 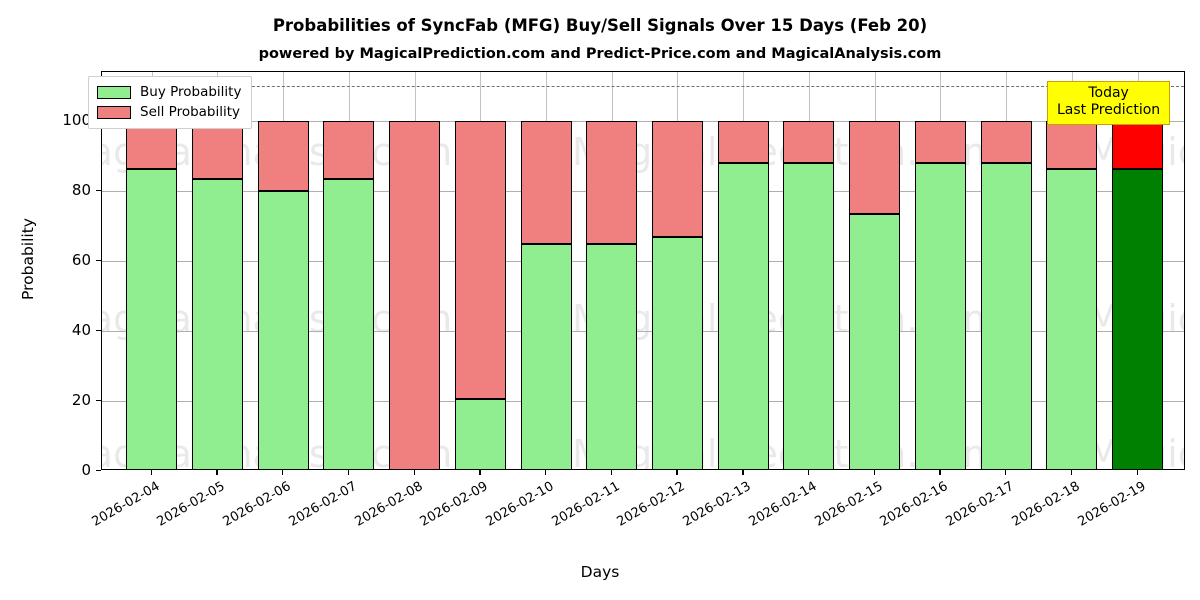 What do you see at coordinates (717, 504) in the screenshot?
I see `x-tick-label: 2026-02-13` at bounding box center [717, 504].